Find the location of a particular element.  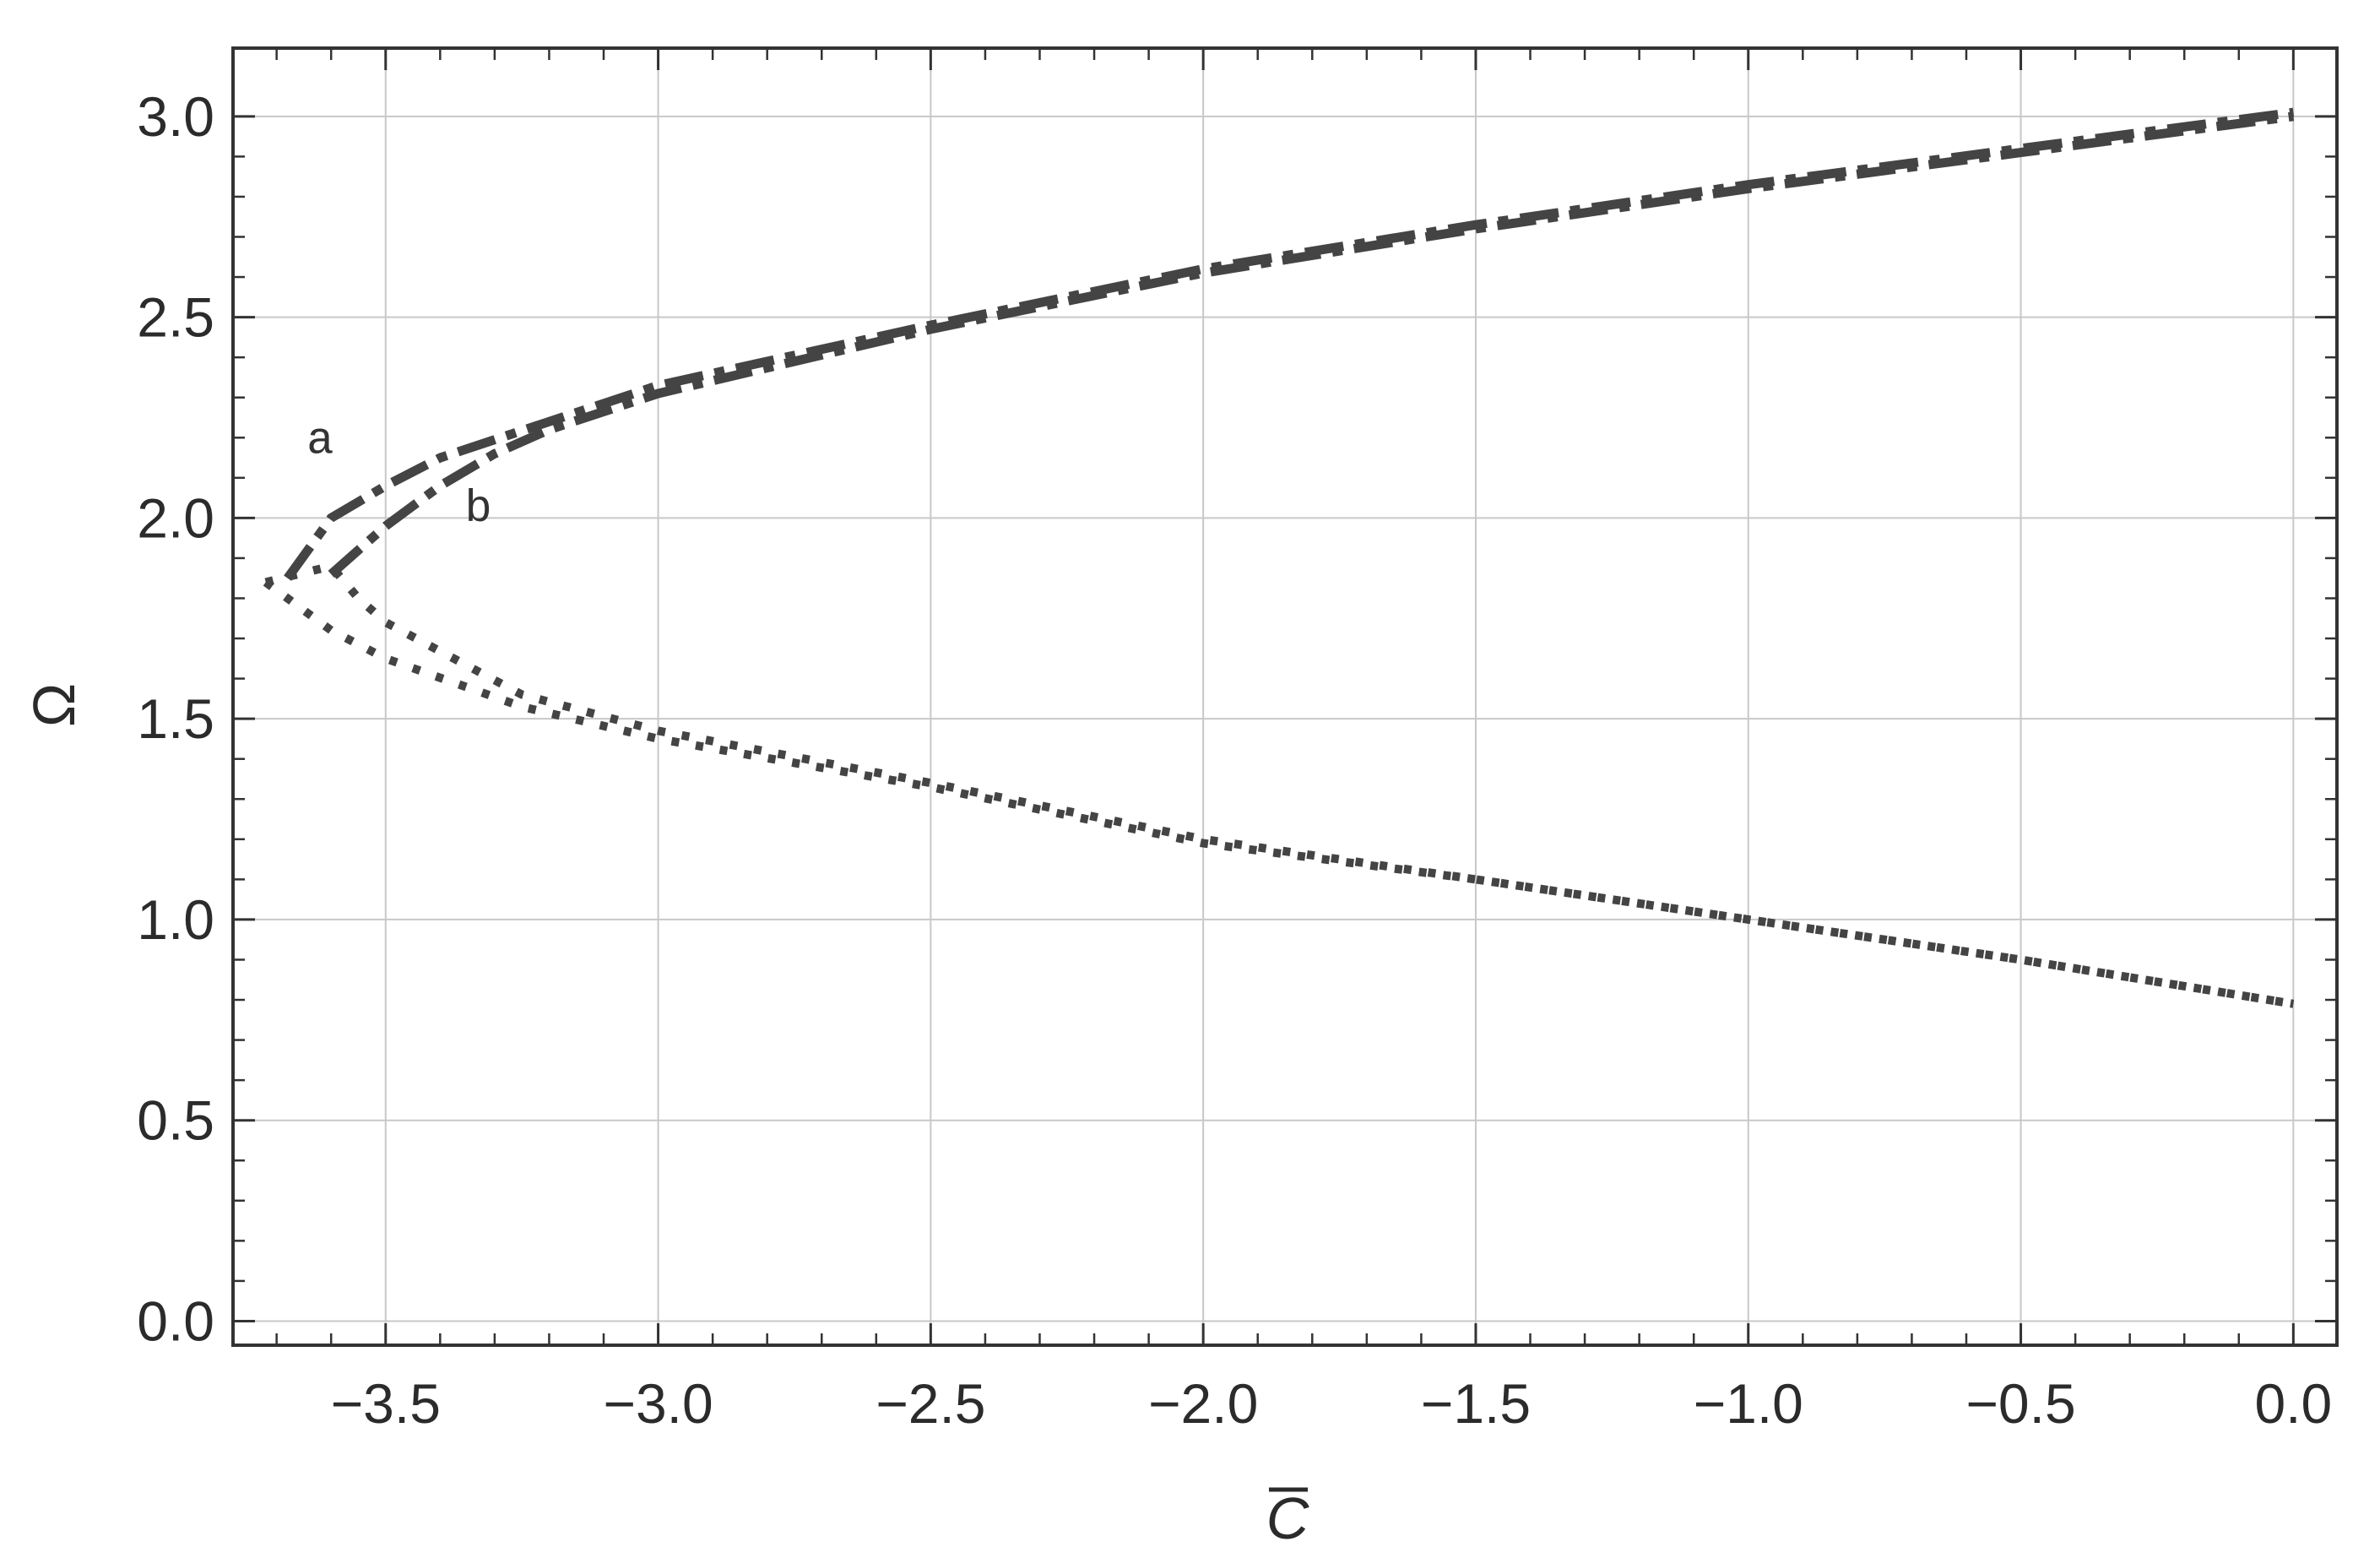

x-tick-label: −0.5 is located at coordinates (2020, 1403).